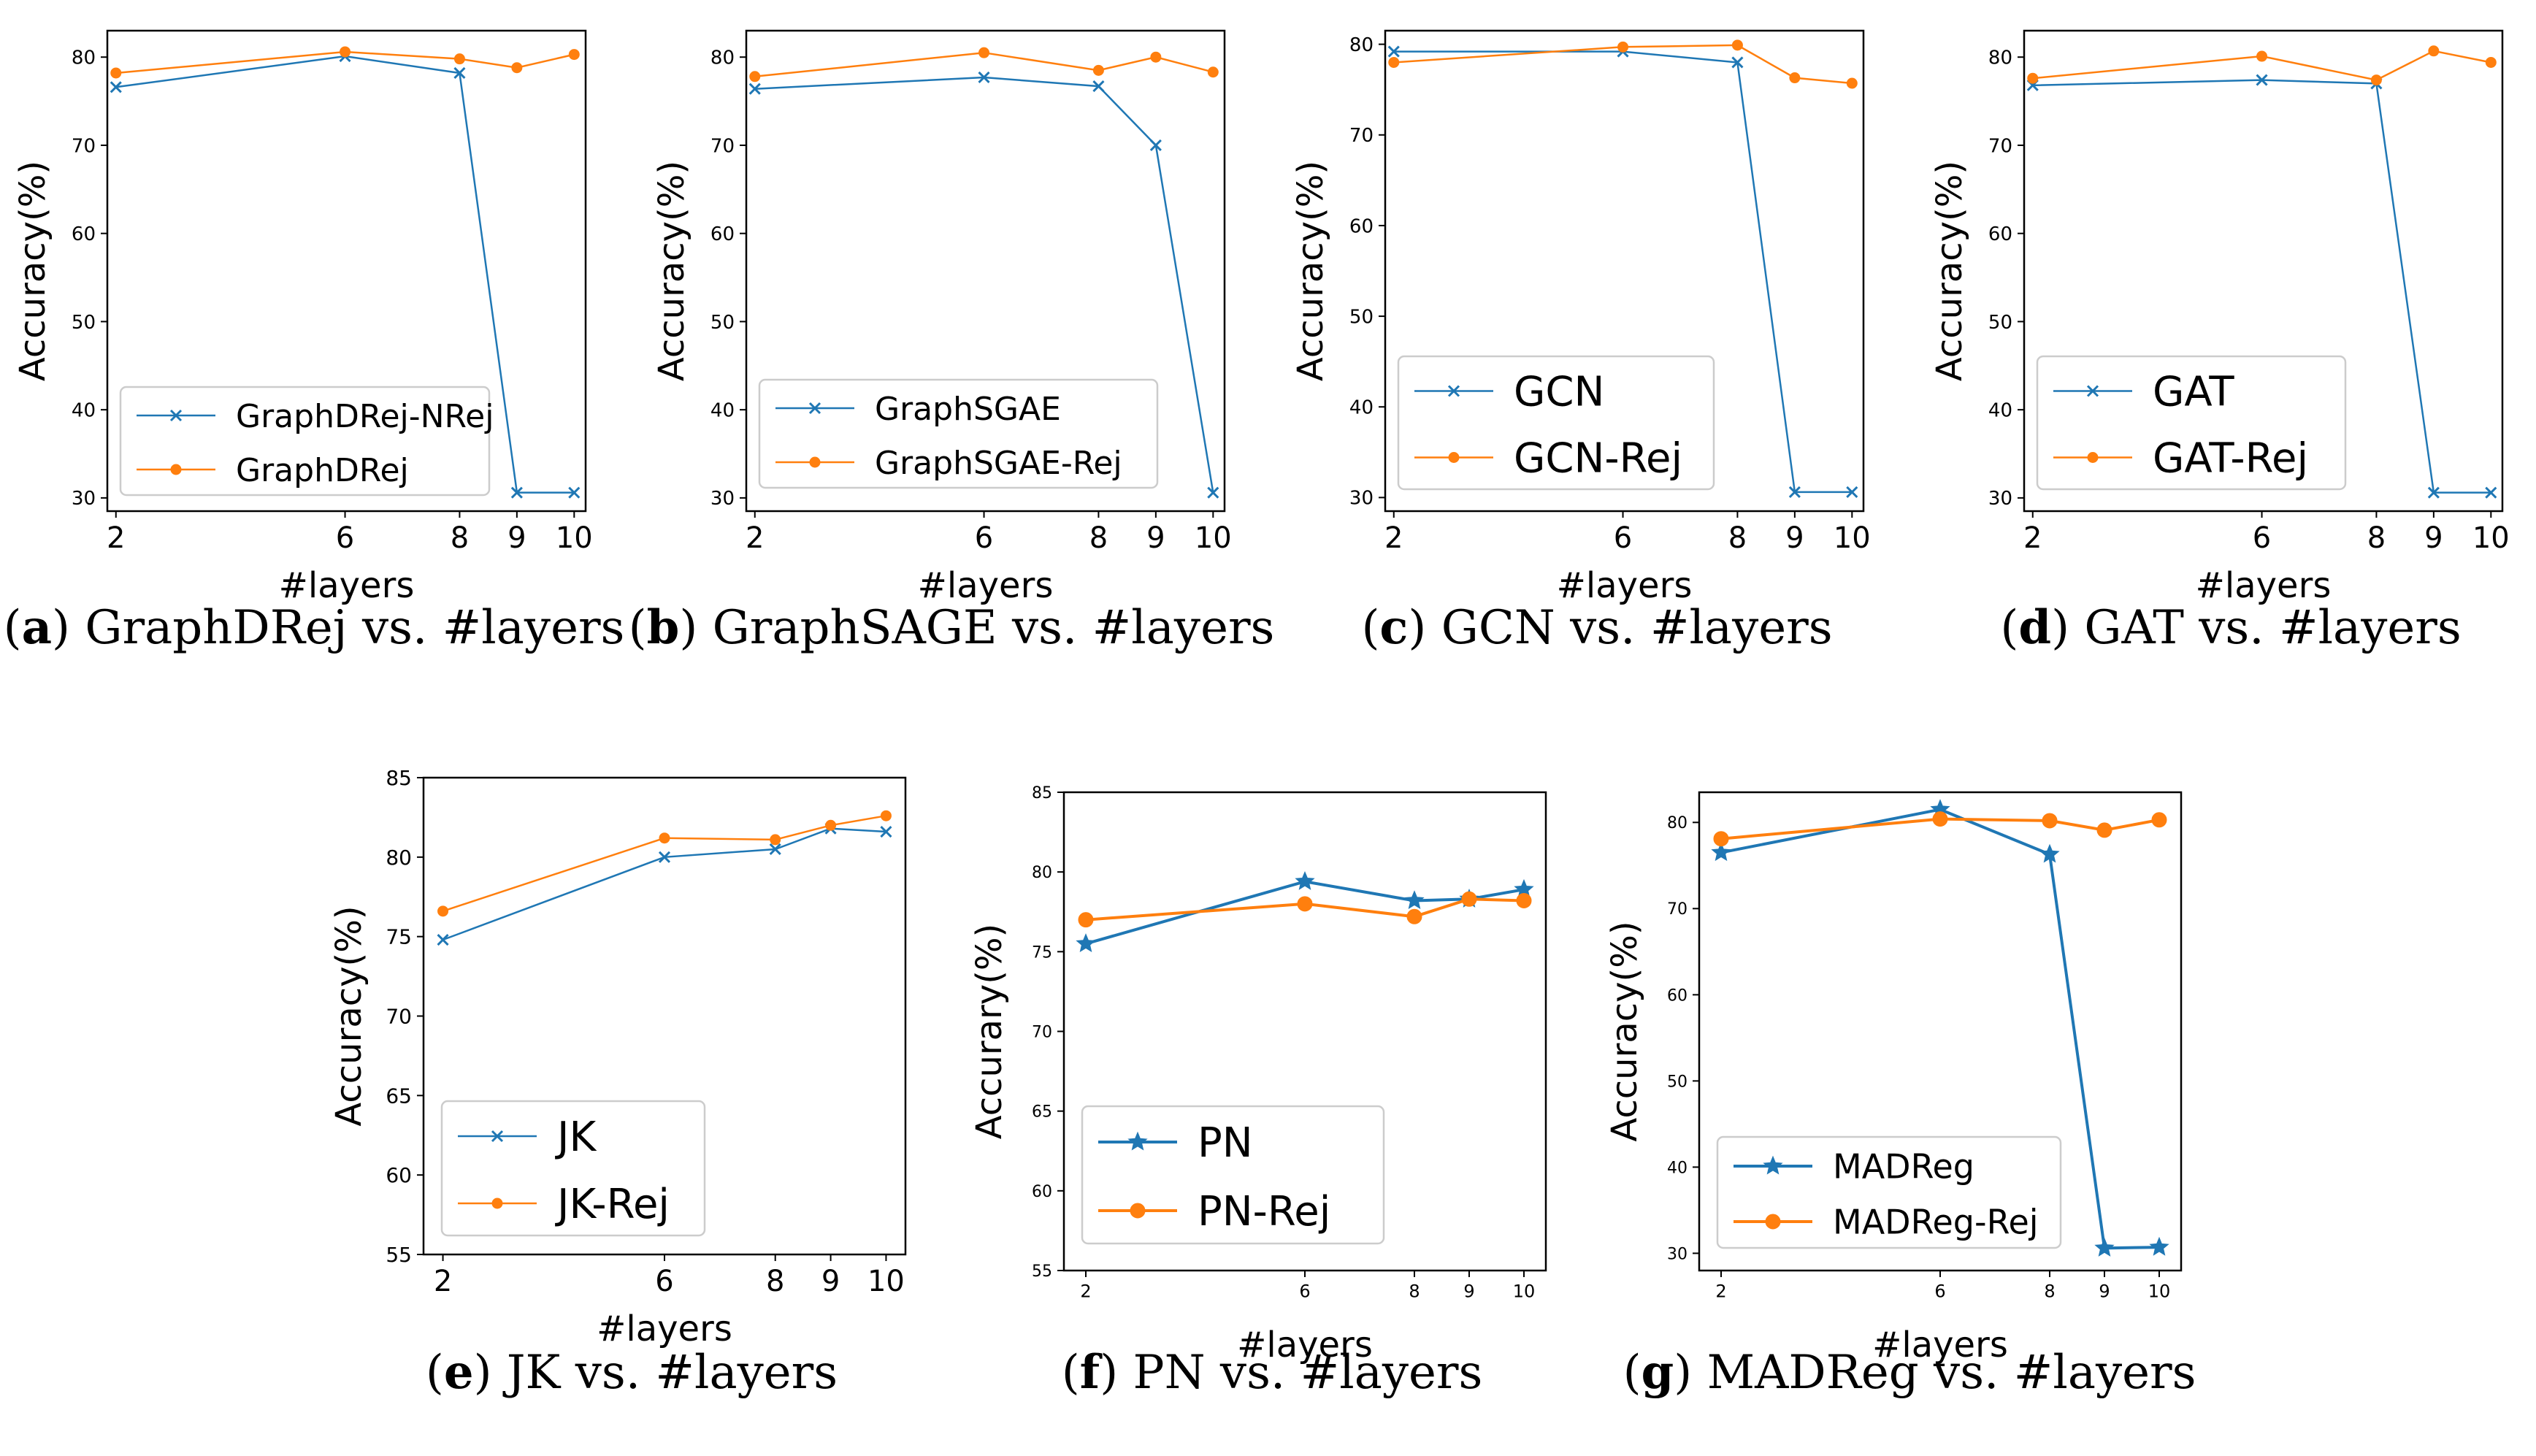 The image size is (2536, 1456). Describe the element at coordinates (399, 1096) in the screenshot. I see `y-tick-label: 65` at that location.